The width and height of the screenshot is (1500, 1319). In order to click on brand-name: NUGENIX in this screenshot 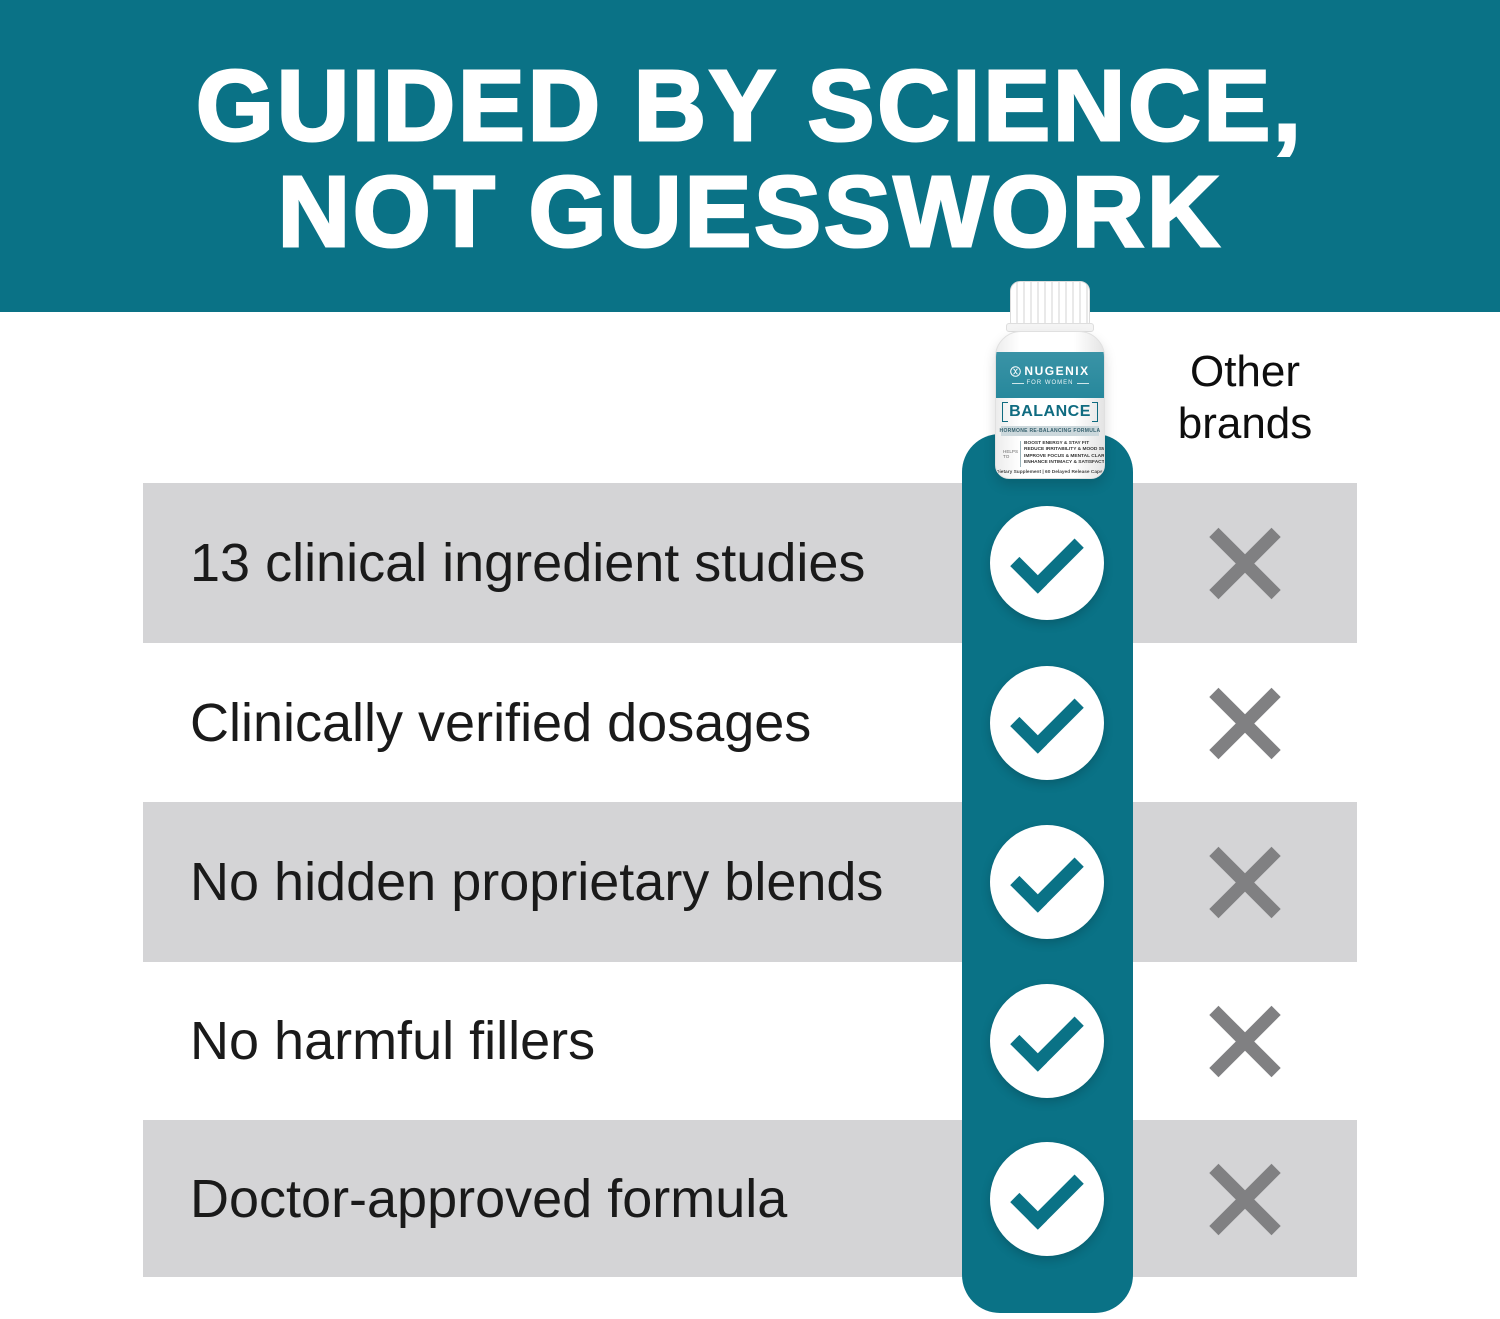, I will do `click(1057, 371)`.